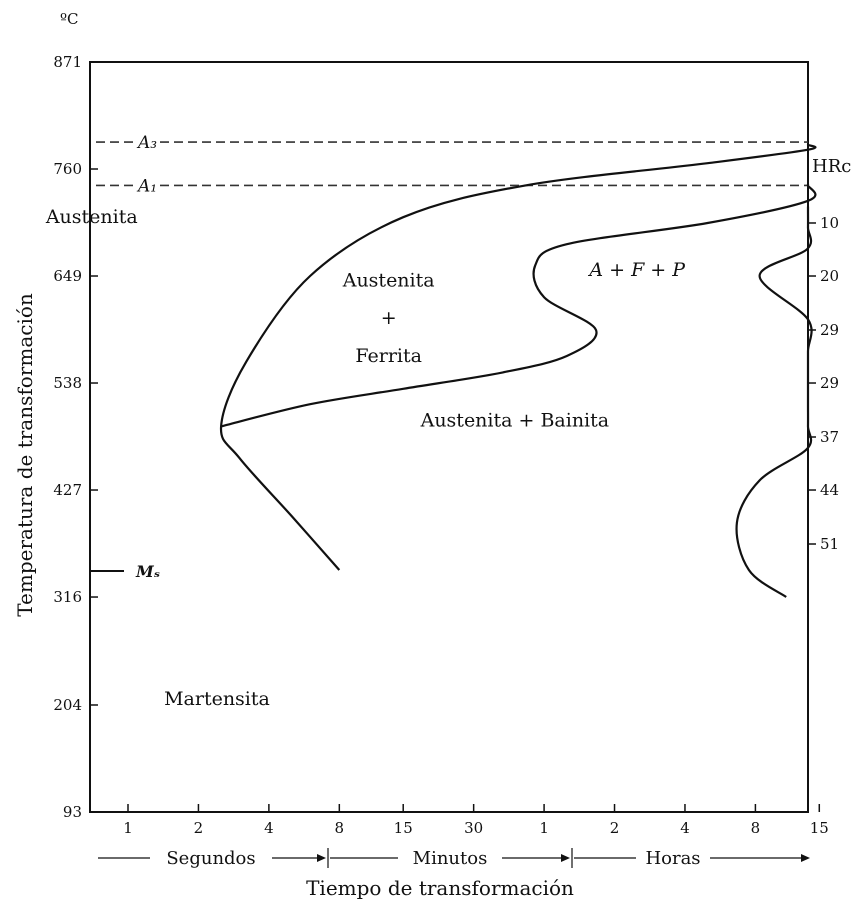 The height and width of the screenshot is (907, 865). Describe the element at coordinates (67, 597) in the screenshot. I see `y-tick-label: 316` at that location.